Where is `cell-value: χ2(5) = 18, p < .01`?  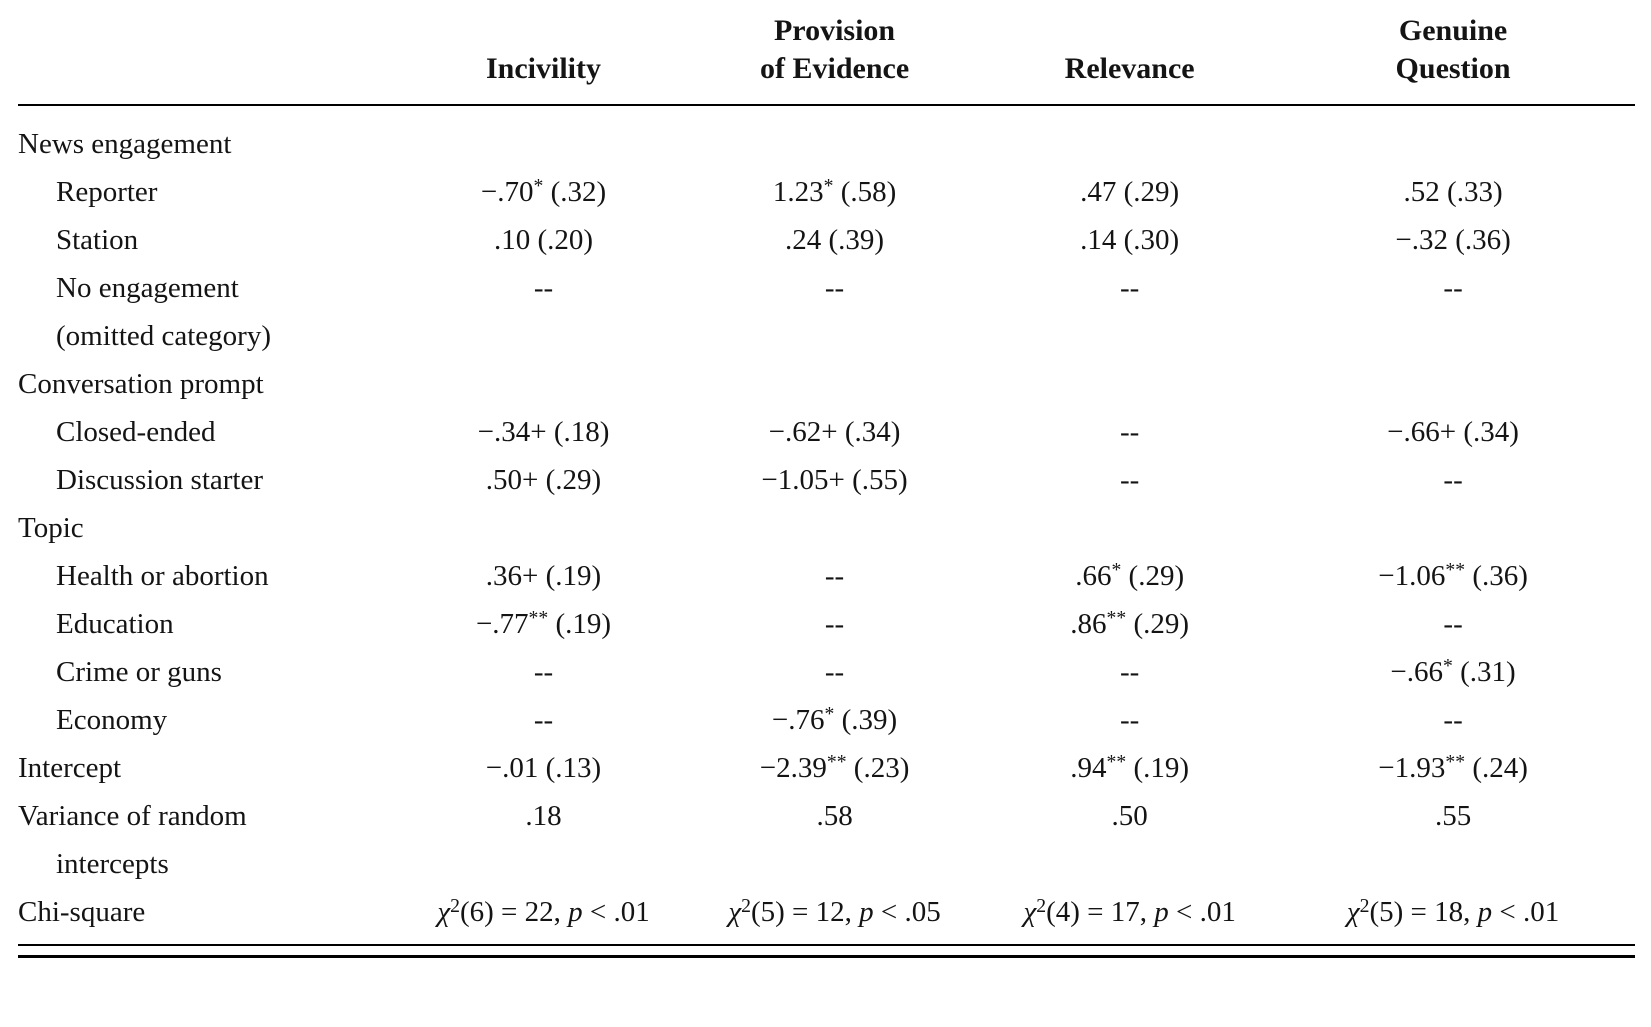 cell-value: χ2(5) = 18, p < .01 is located at coordinates (1453, 911).